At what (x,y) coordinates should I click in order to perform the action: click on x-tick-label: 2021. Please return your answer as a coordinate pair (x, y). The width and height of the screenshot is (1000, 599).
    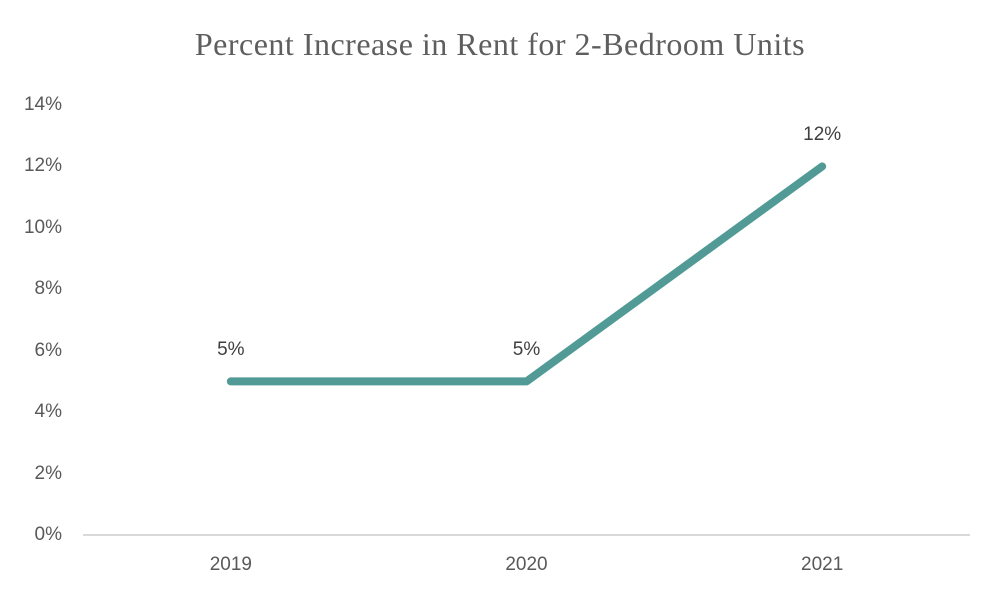
    Looking at the image, I should click on (822, 564).